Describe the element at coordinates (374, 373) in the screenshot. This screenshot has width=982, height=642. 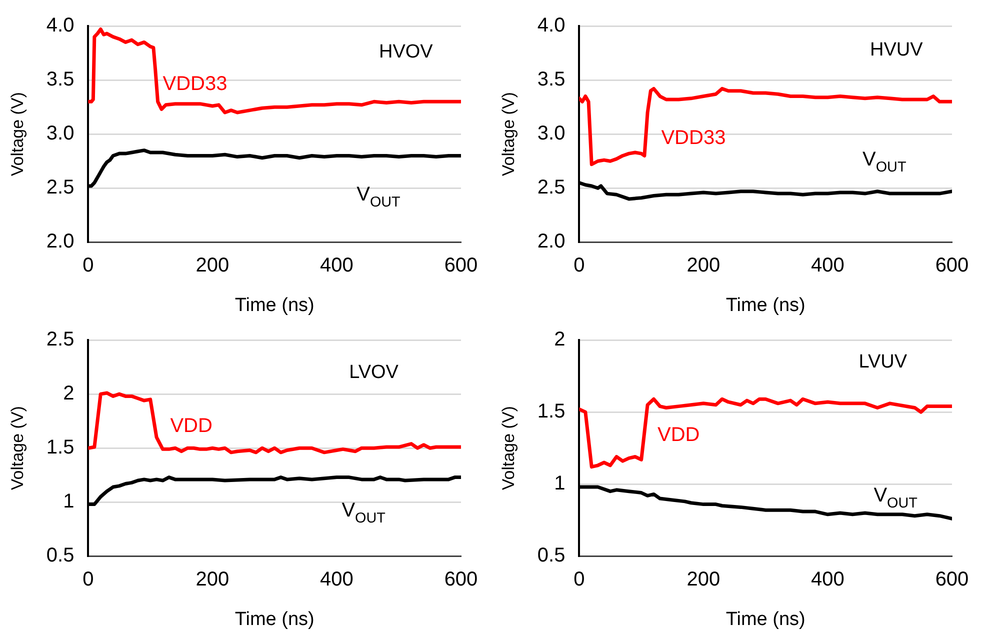
I see `text: LVOV` at that location.